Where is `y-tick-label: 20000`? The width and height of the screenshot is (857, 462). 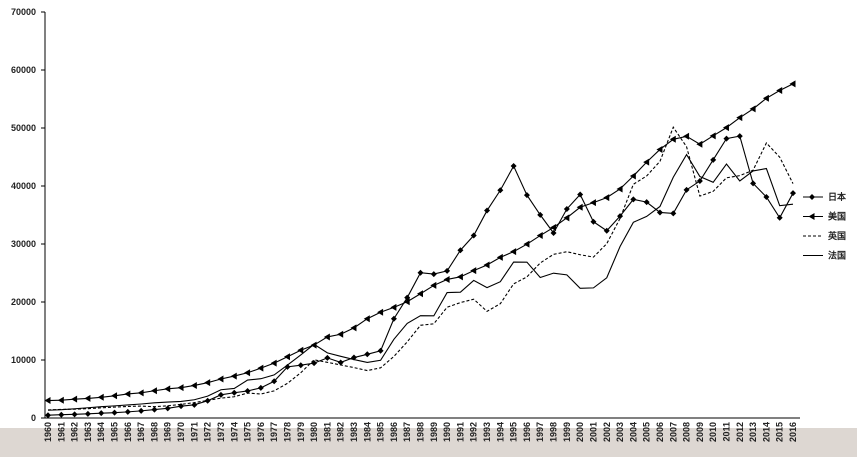 y-tick-label: 20000 is located at coordinates (23, 302).